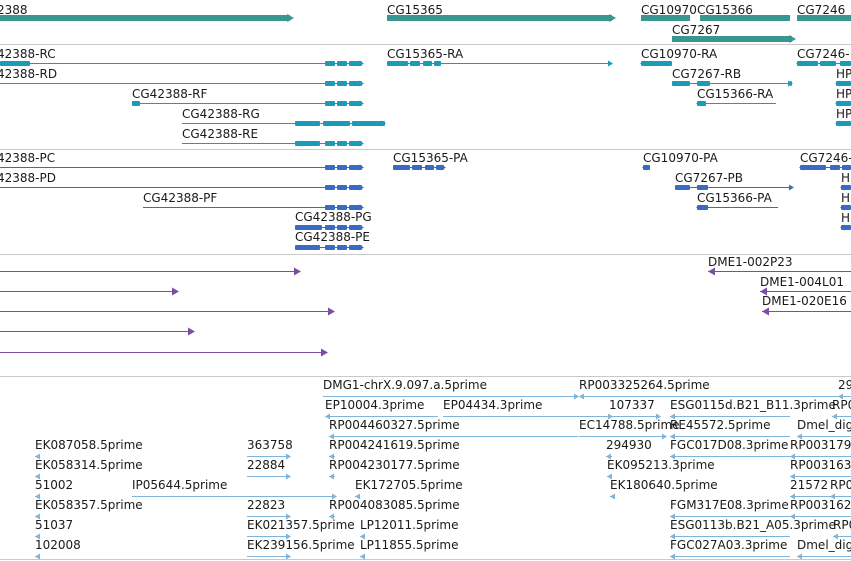 This screenshot has width=851, height=561. I want to click on feature-363758: 363758, so click(270, 449).